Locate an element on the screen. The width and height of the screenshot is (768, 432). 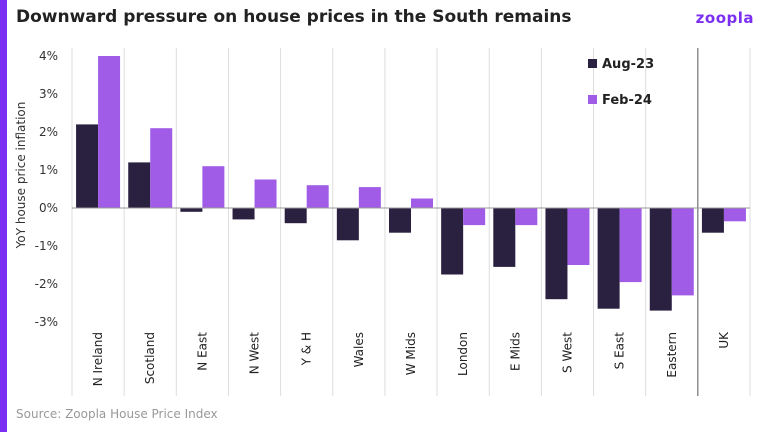
category-label: S West is located at coordinates (567, 352).